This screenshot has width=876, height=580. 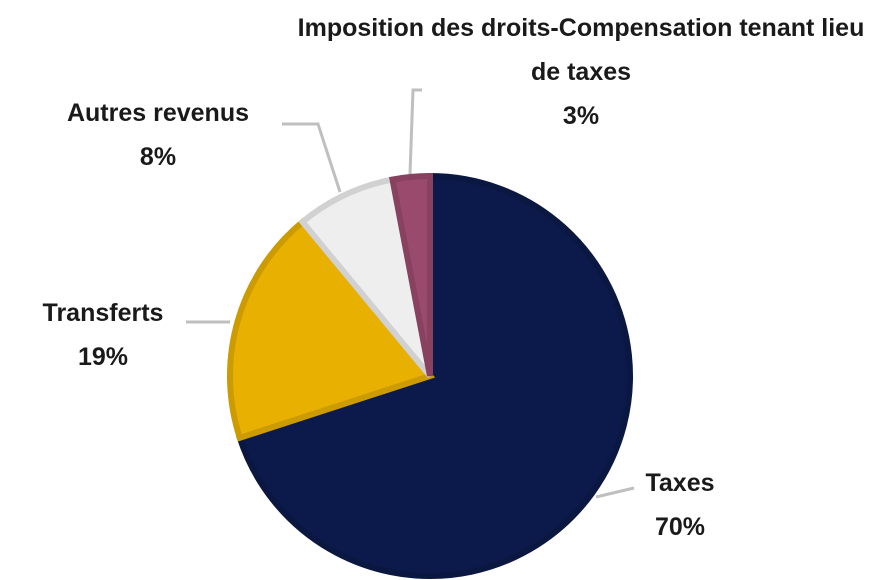 What do you see at coordinates (679, 505) in the screenshot?
I see `slice-label: Taxes 70%` at bounding box center [679, 505].